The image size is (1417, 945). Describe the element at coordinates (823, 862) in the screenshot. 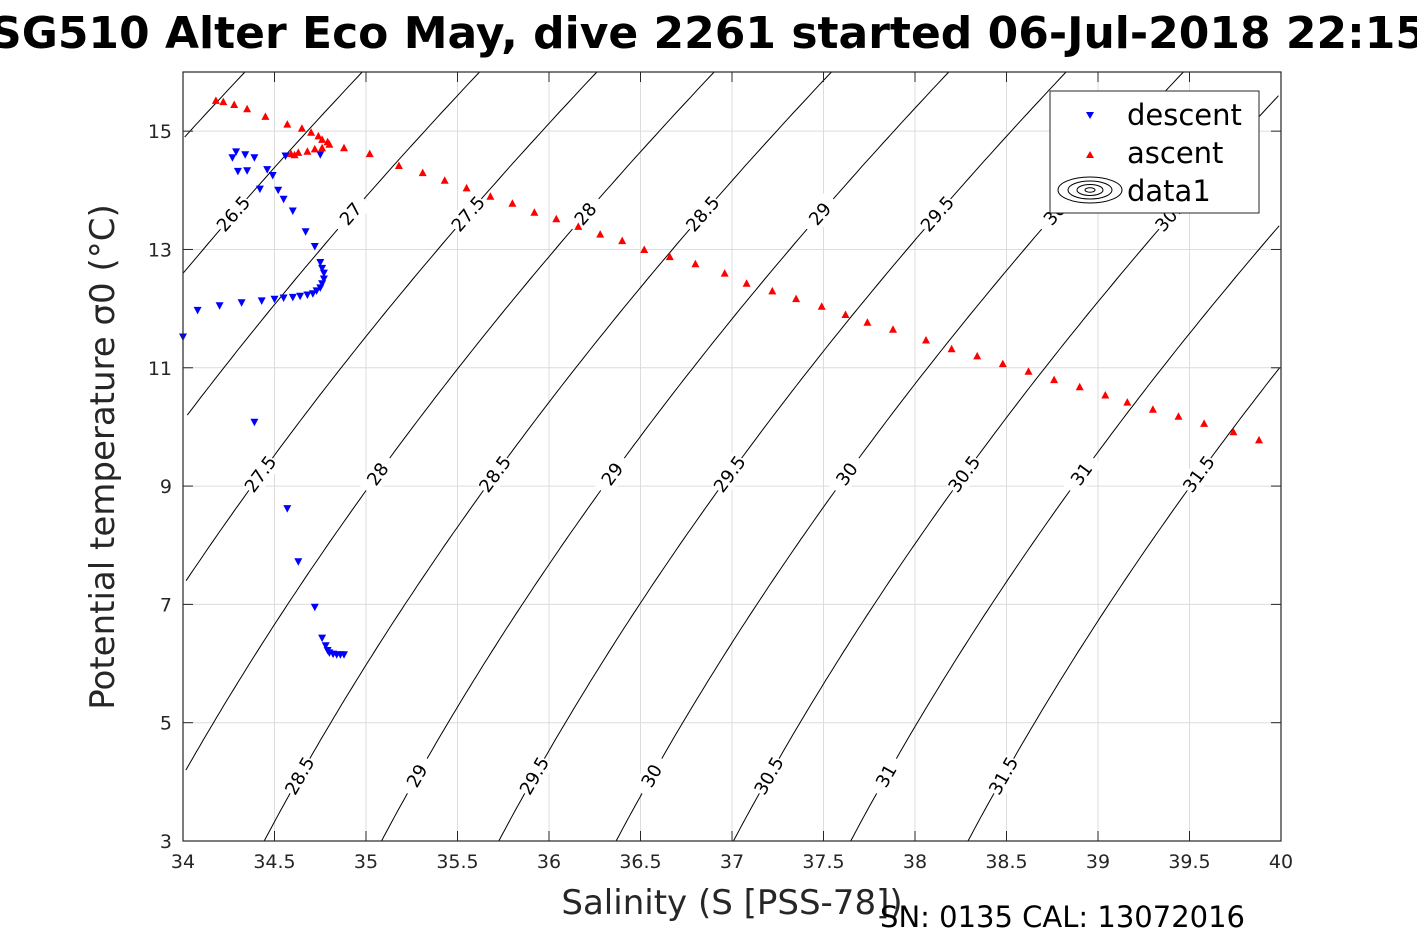

I see `x-tick-label: 37.5` at that location.